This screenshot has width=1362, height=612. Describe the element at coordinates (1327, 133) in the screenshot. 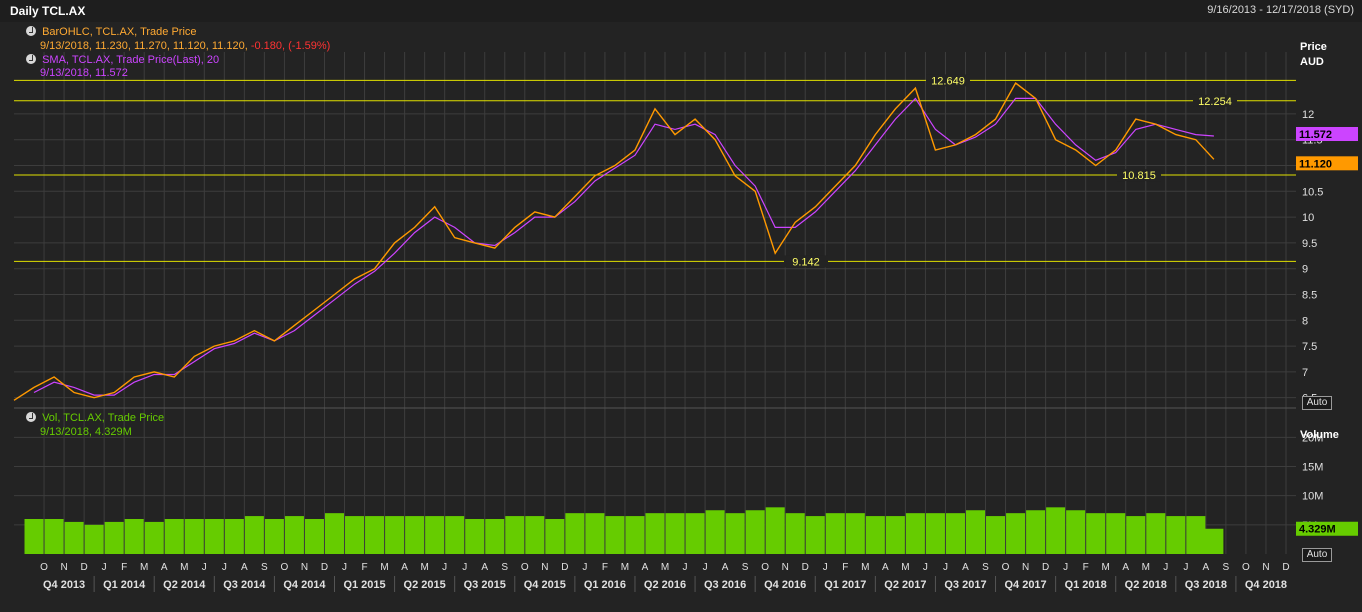

I see `sma-value-badge-bg` at that location.